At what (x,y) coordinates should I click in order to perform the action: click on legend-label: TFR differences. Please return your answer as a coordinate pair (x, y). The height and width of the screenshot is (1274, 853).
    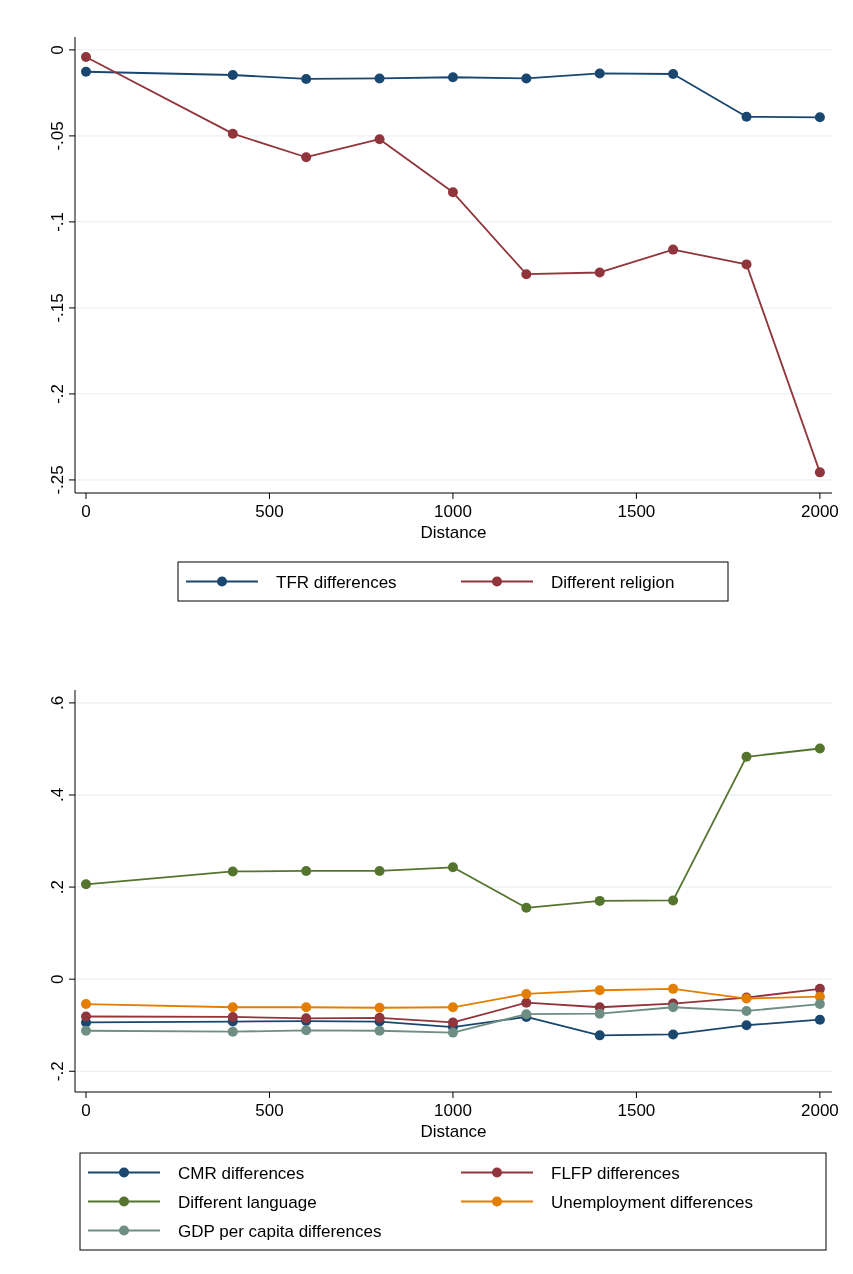
    Looking at the image, I should click on (336, 582).